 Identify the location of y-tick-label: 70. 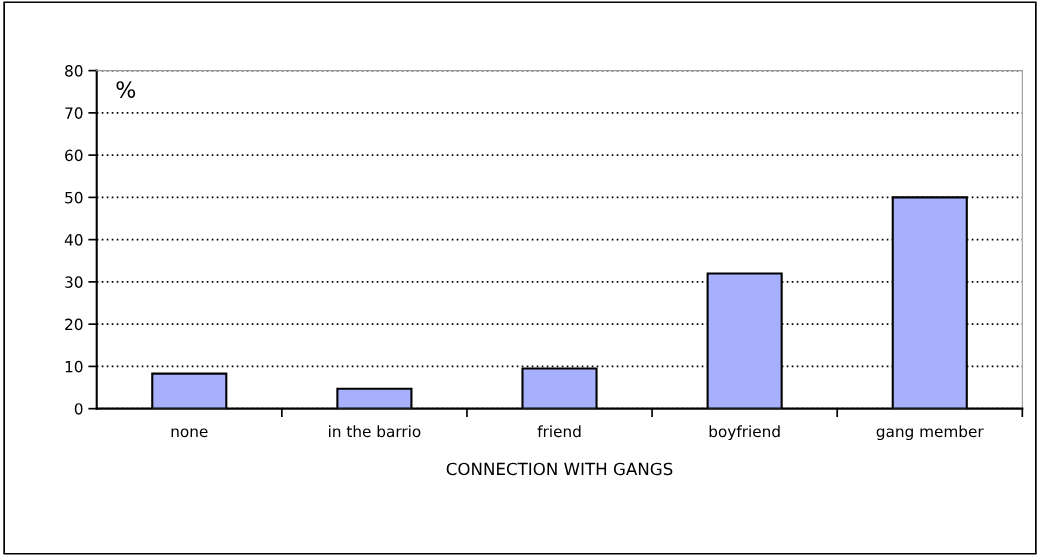
(74, 113).